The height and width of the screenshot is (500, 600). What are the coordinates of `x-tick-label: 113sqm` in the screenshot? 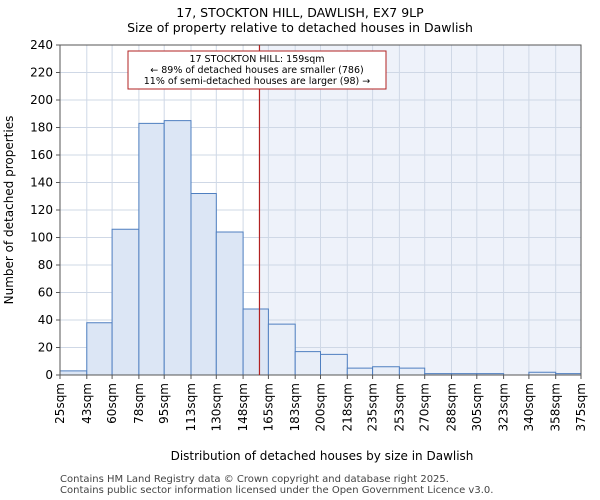 It's located at (191, 407).